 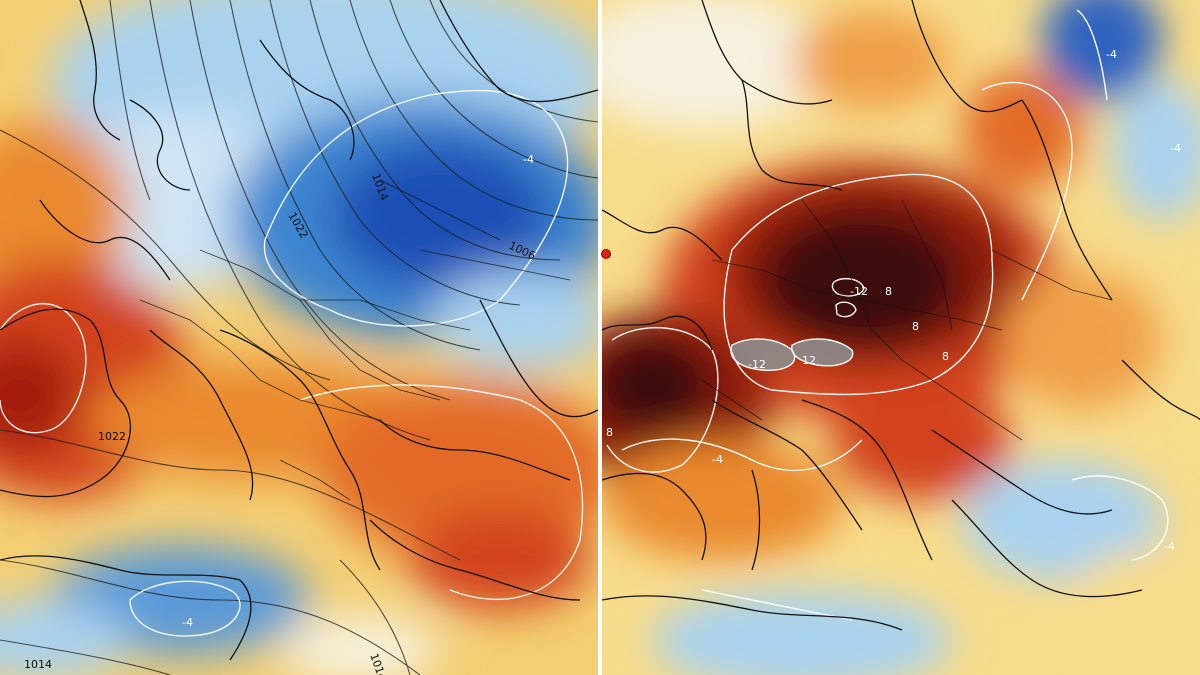 What do you see at coordinates (112, 436) in the screenshot?
I see `isobar-label: 1022` at bounding box center [112, 436].